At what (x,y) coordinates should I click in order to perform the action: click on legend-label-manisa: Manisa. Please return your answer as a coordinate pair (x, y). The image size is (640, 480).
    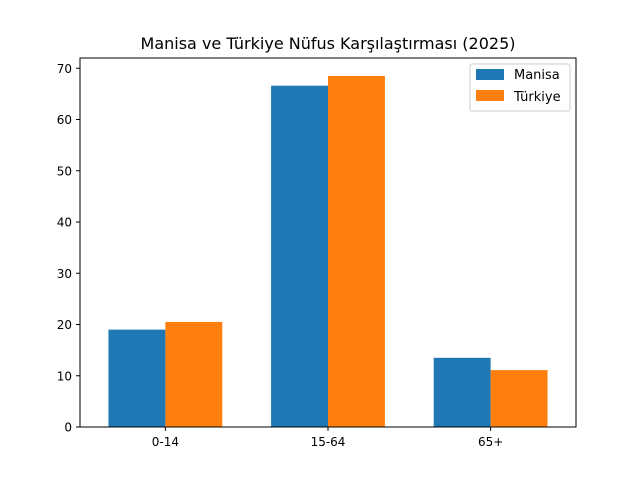
    Looking at the image, I should click on (537, 75).